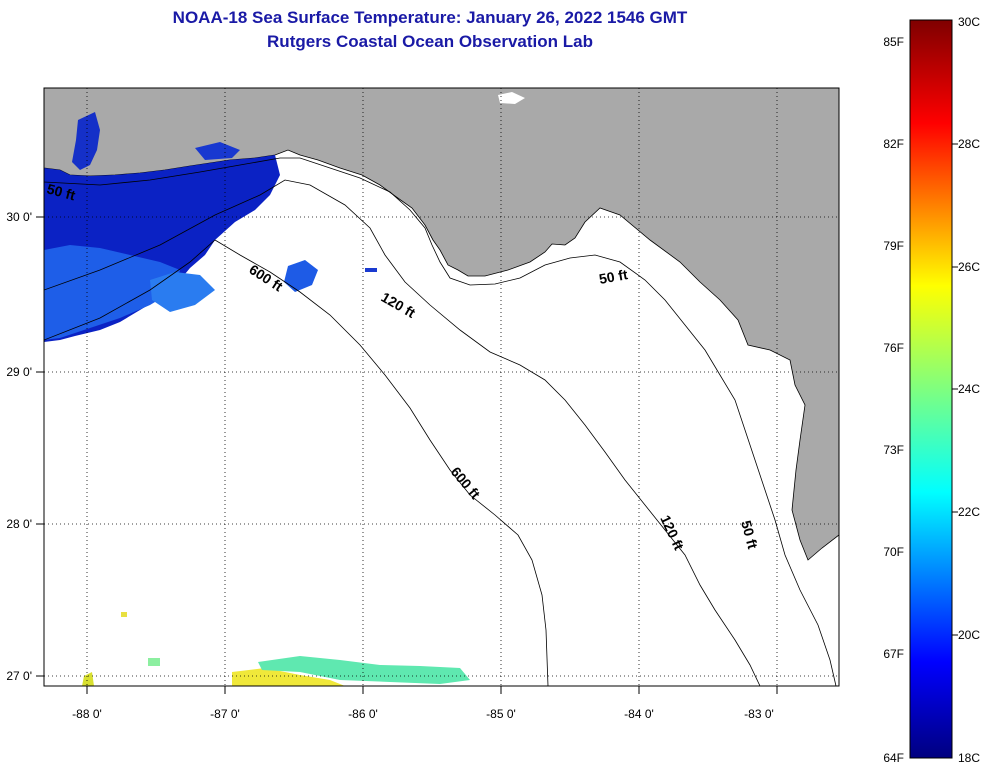 The height and width of the screenshot is (770, 992). I want to click on colorbar-c-label: 26C, so click(969, 267).